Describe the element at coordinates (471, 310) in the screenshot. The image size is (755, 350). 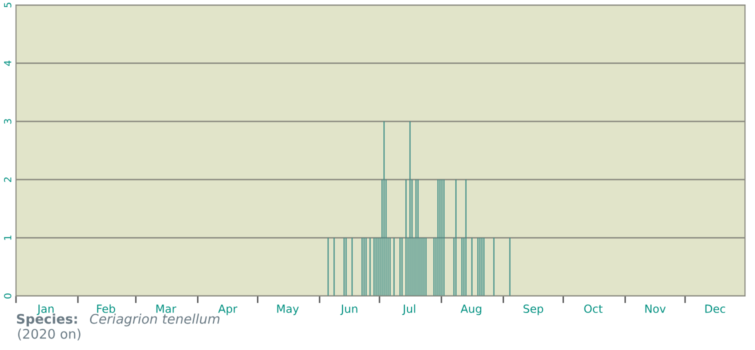
I see `x-tick-label: Aug` at that location.